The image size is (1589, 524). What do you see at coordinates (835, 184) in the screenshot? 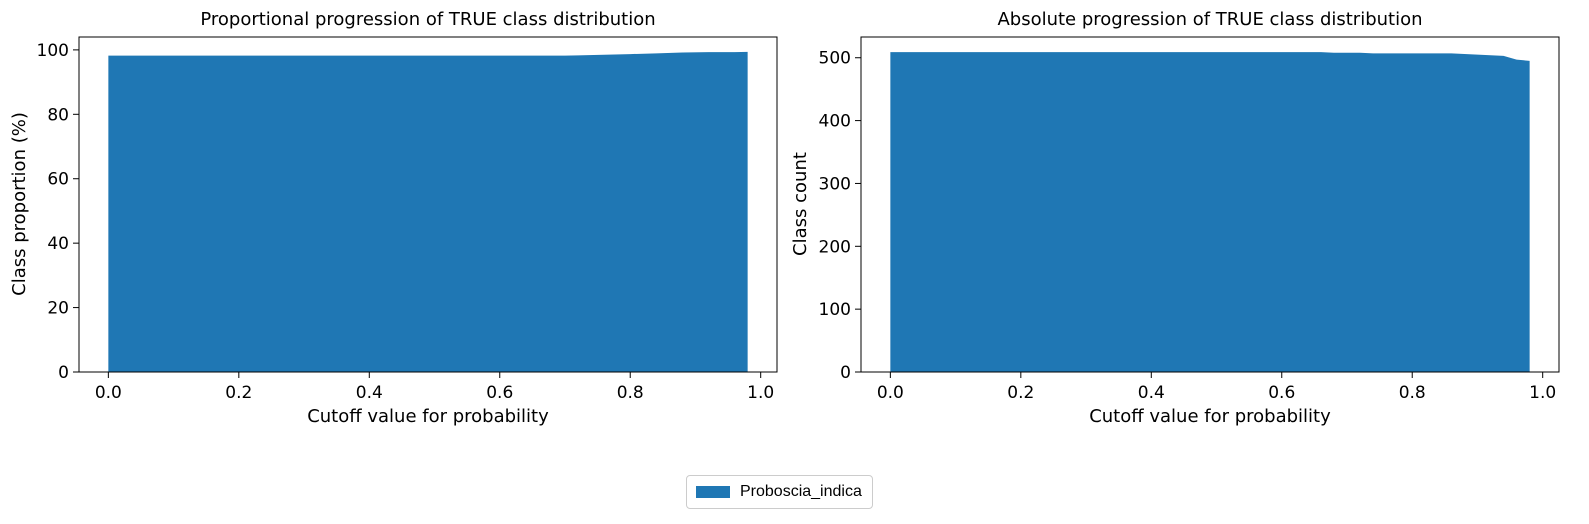
I see `y-tick-label: 300` at bounding box center [835, 184].